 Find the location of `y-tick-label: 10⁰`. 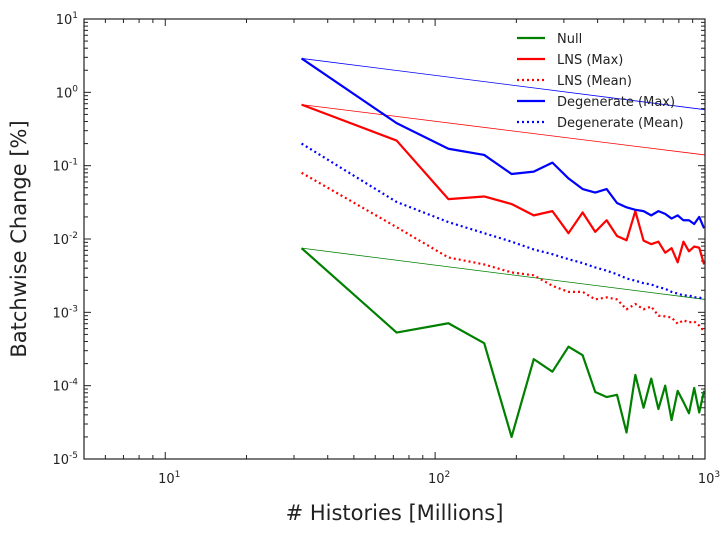

y-tick-label: 10⁰ is located at coordinates (67, 92).